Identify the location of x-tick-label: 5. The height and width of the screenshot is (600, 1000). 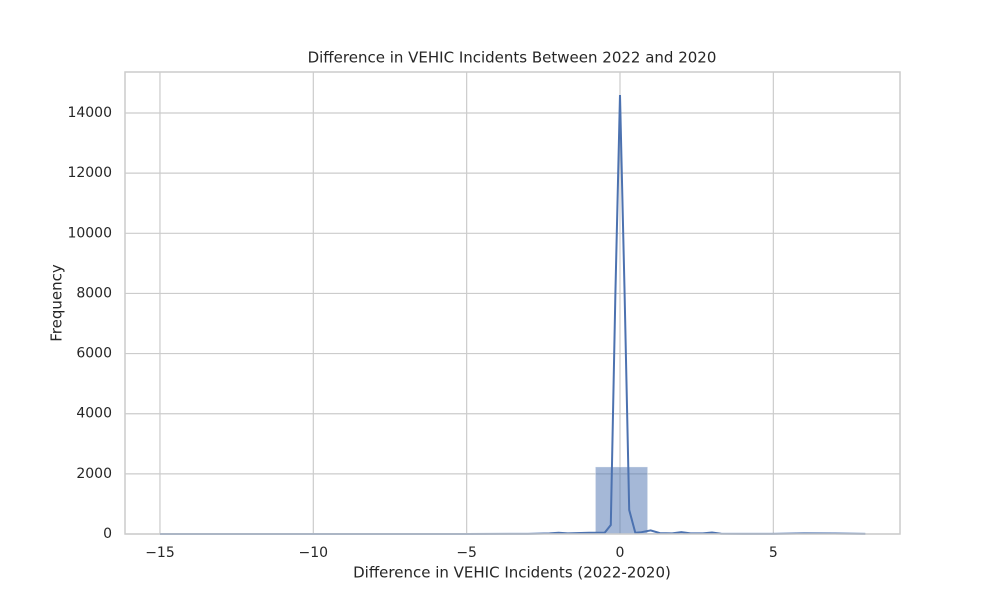
(773, 553).